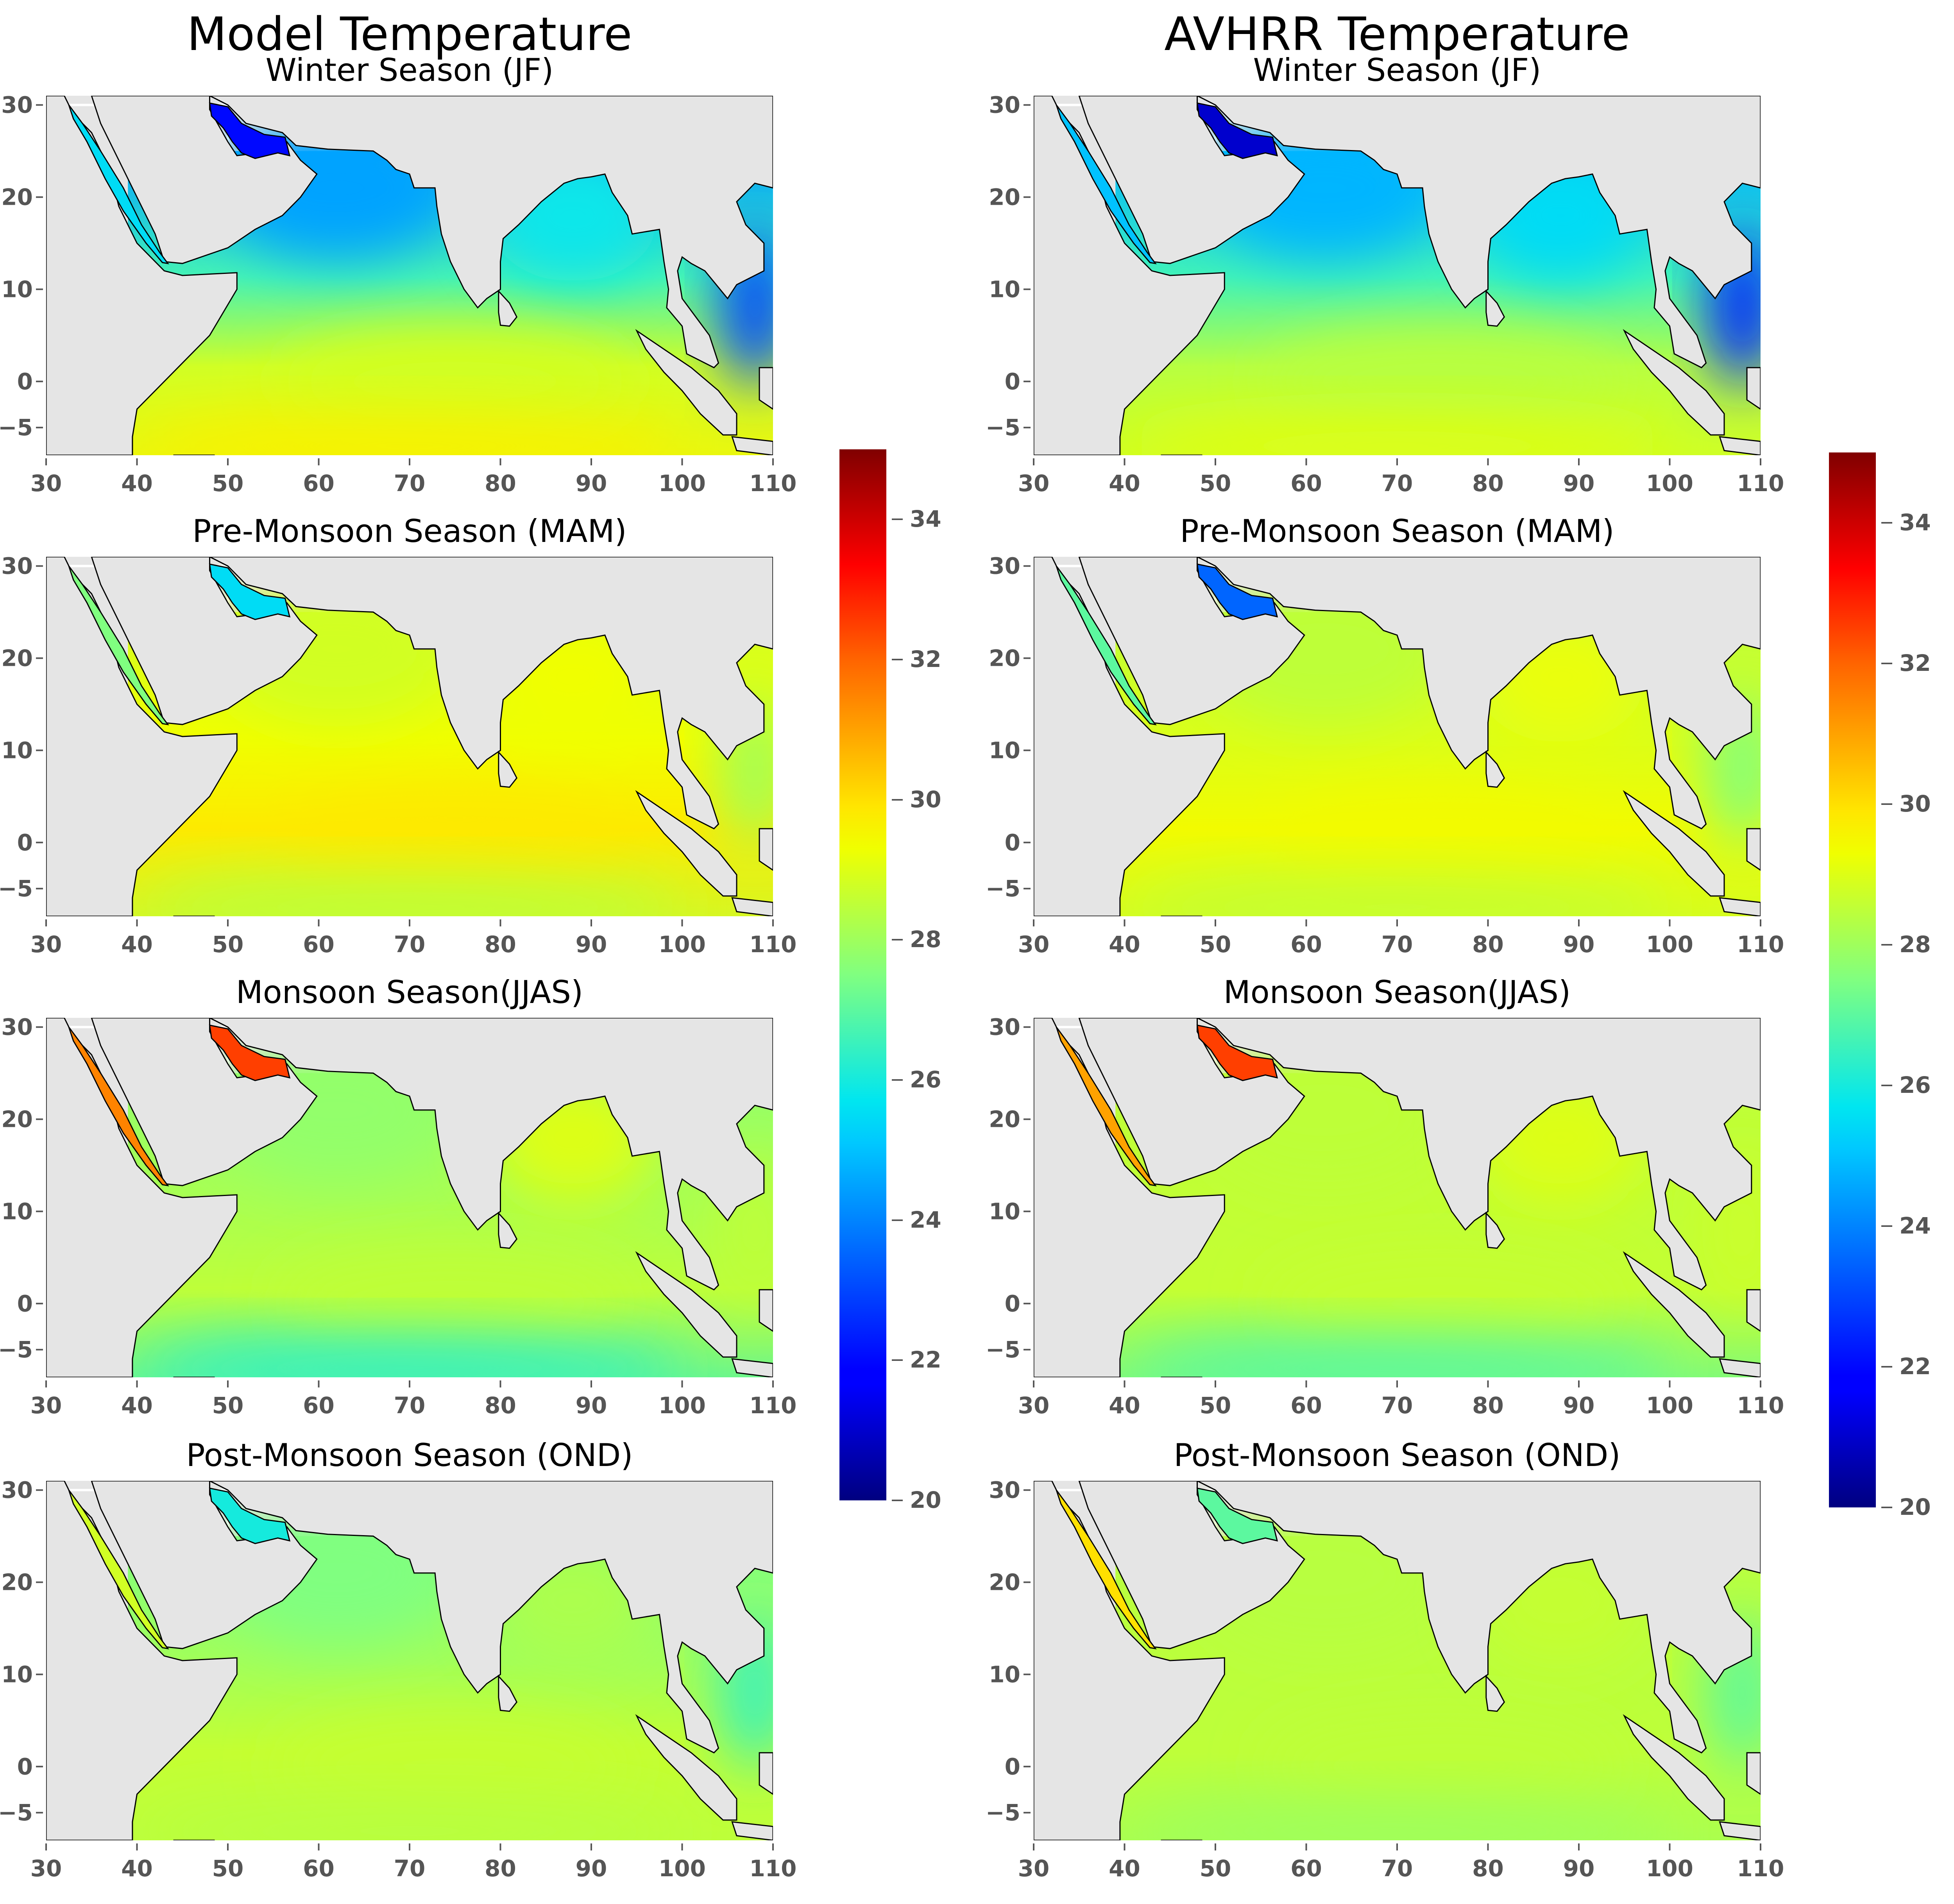 The height and width of the screenshot is (1904, 1954). Describe the element at coordinates (925, 1359) in the screenshot. I see `colorbar-tick-label: 22` at that location.